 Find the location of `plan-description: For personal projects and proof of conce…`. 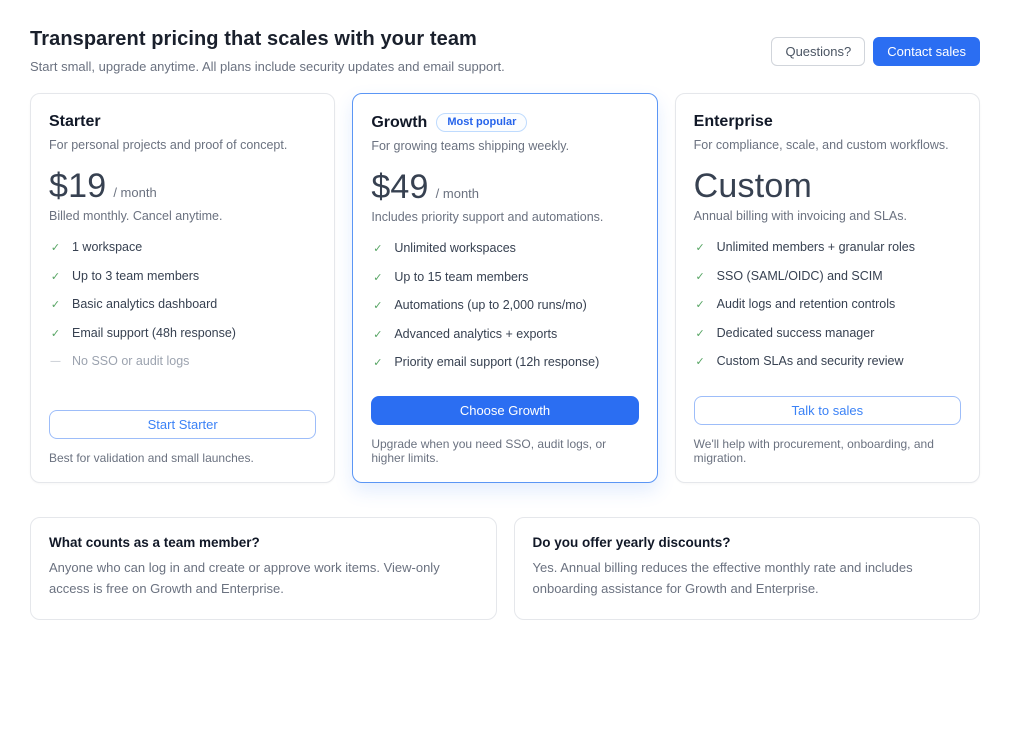

plan-description: For personal projects and proof of conce… is located at coordinates (168, 145).